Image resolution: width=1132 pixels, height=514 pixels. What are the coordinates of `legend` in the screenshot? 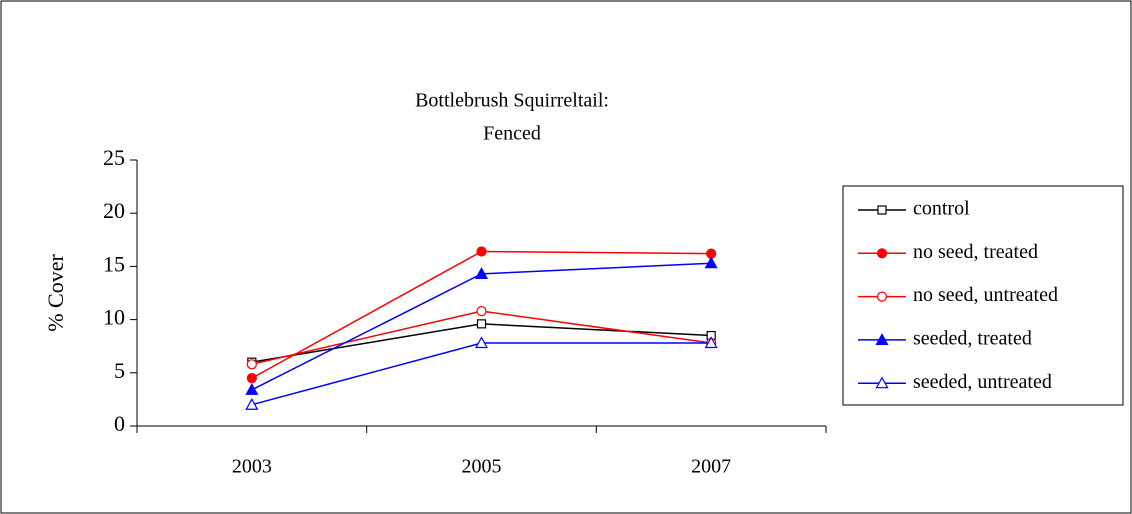 It's located at (983, 295).